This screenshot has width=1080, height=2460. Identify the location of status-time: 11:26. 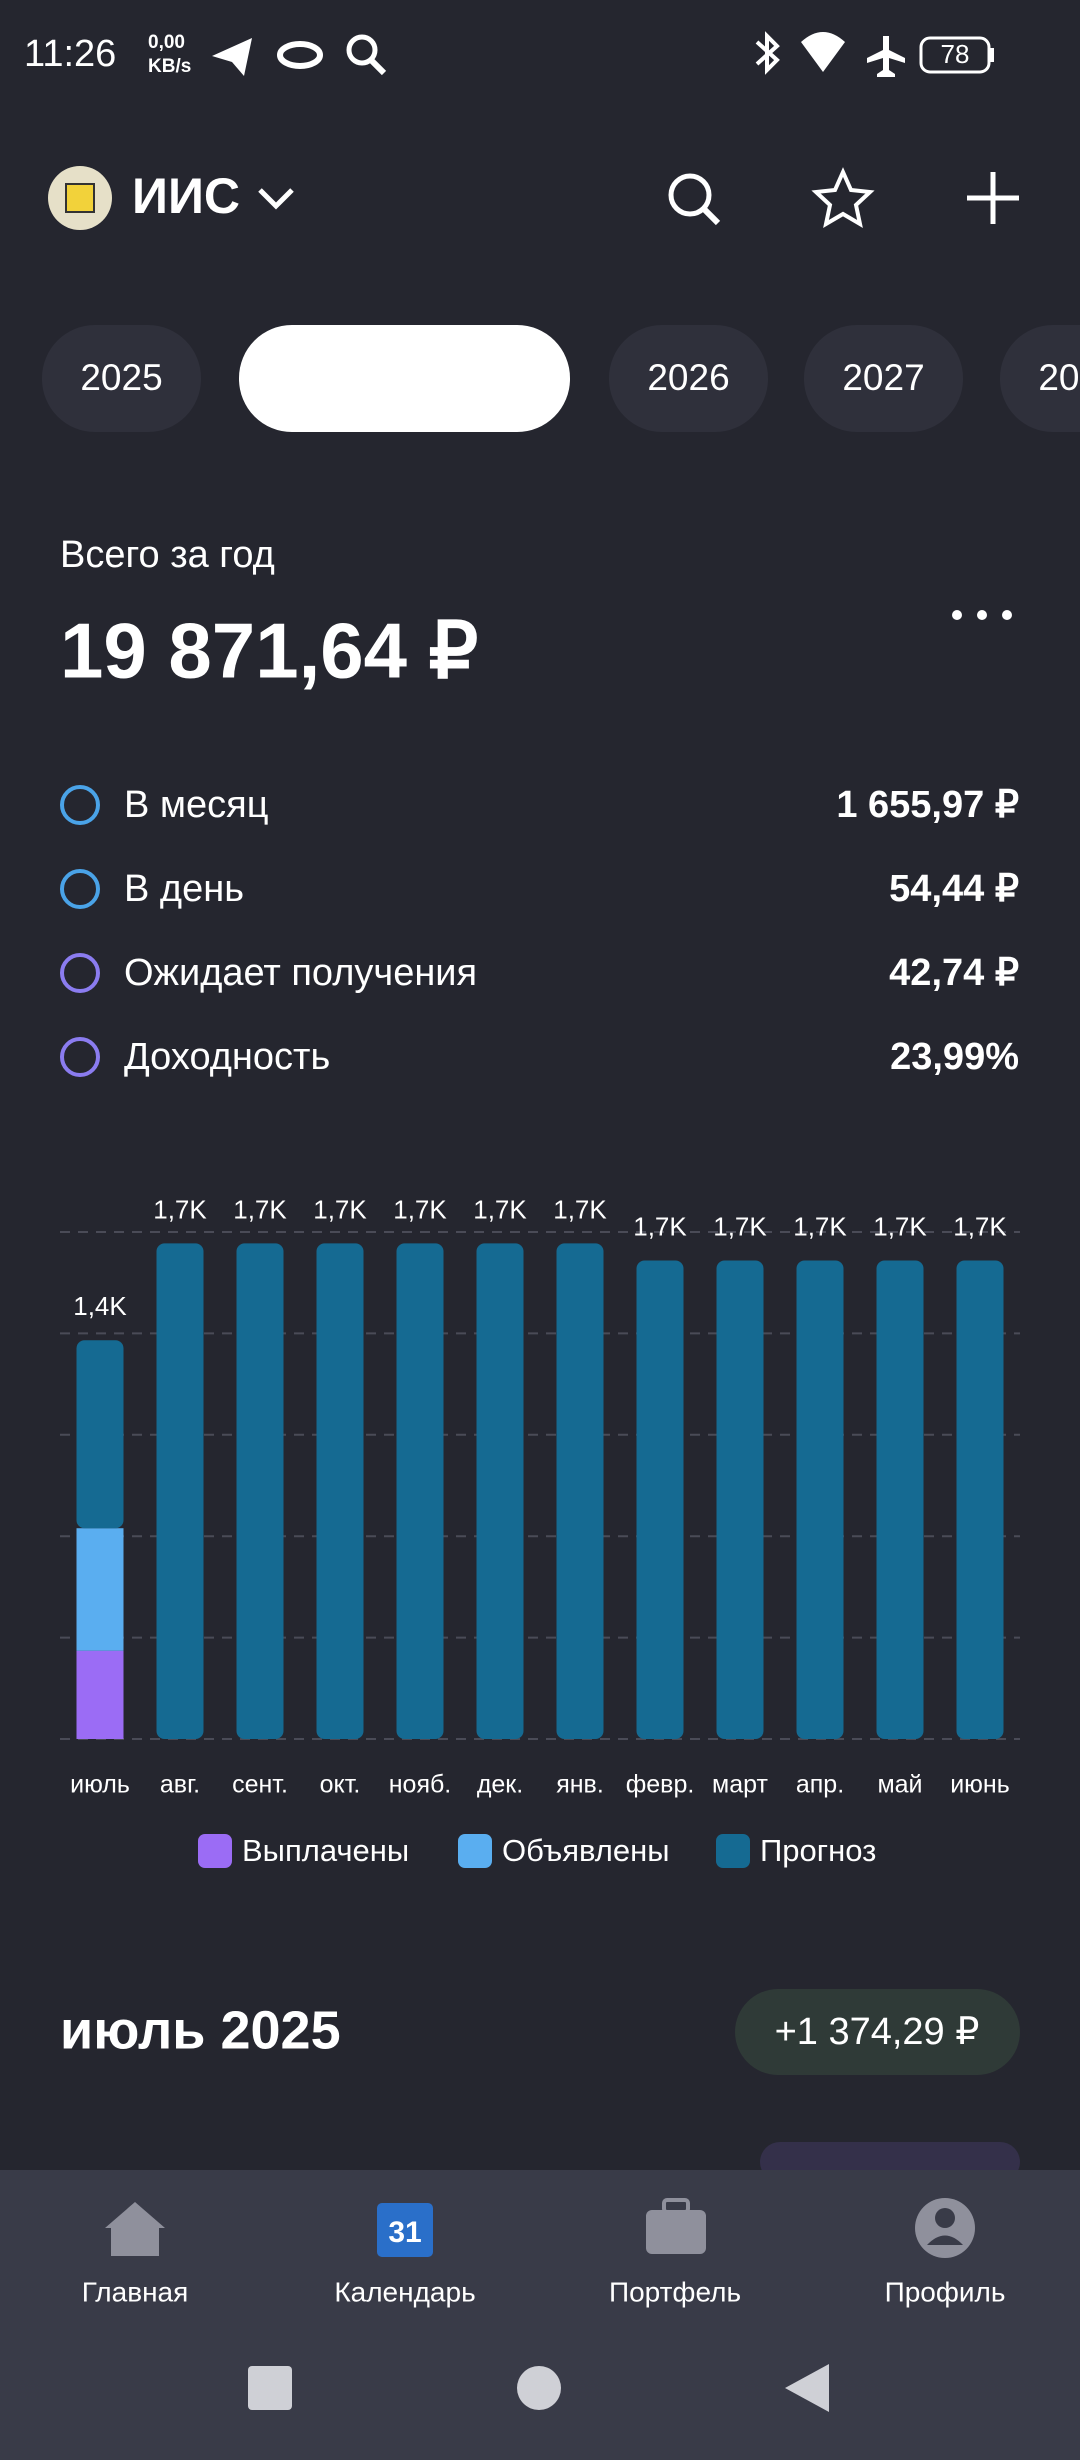
(70, 54).